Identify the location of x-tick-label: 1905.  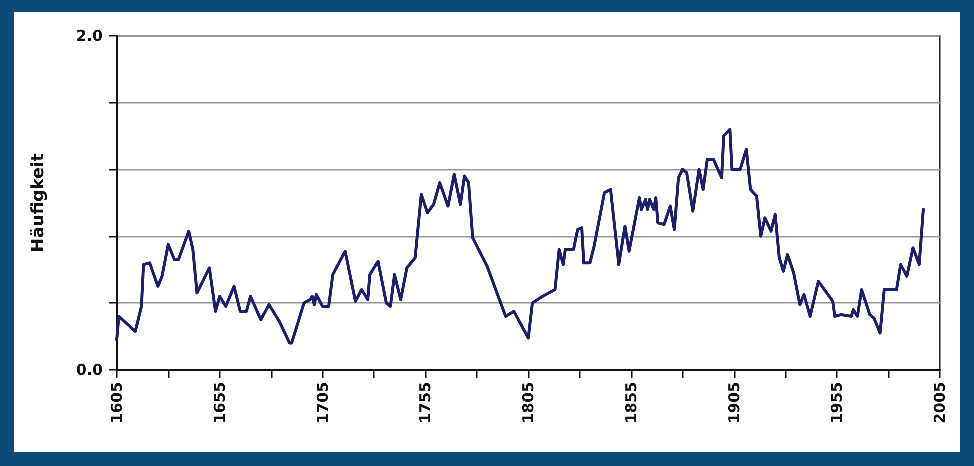
(734, 403).